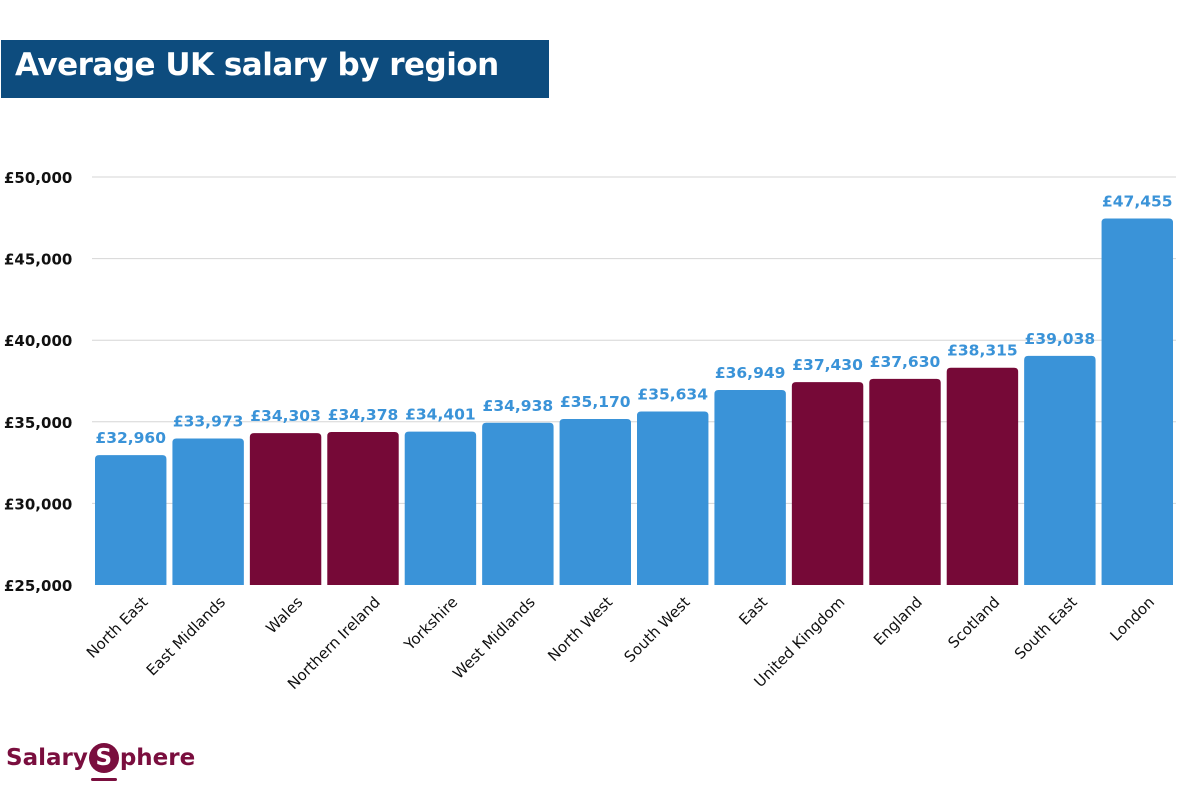 This screenshot has height=800, width=1200. What do you see at coordinates (440, 508) in the screenshot?
I see `bar-yorkshire` at bounding box center [440, 508].